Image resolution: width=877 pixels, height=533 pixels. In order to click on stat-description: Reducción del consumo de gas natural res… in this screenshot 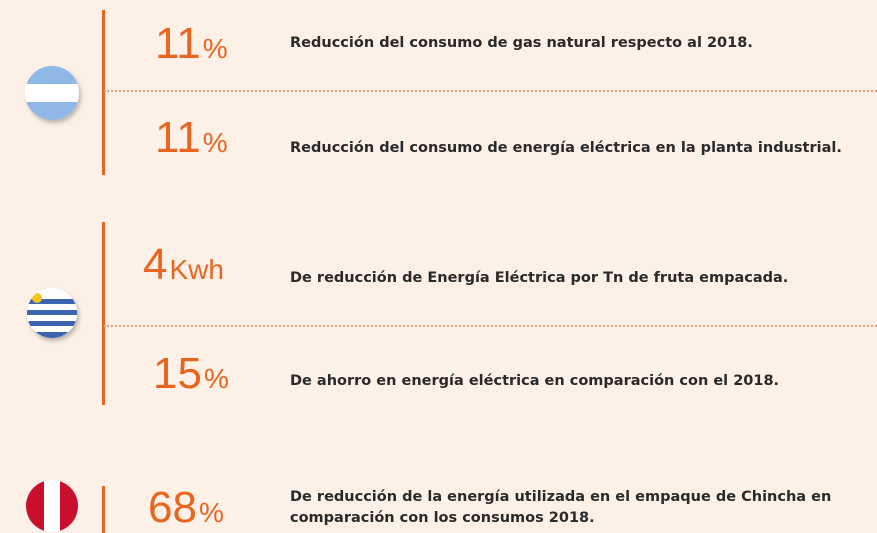, I will do `click(521, 43)`.